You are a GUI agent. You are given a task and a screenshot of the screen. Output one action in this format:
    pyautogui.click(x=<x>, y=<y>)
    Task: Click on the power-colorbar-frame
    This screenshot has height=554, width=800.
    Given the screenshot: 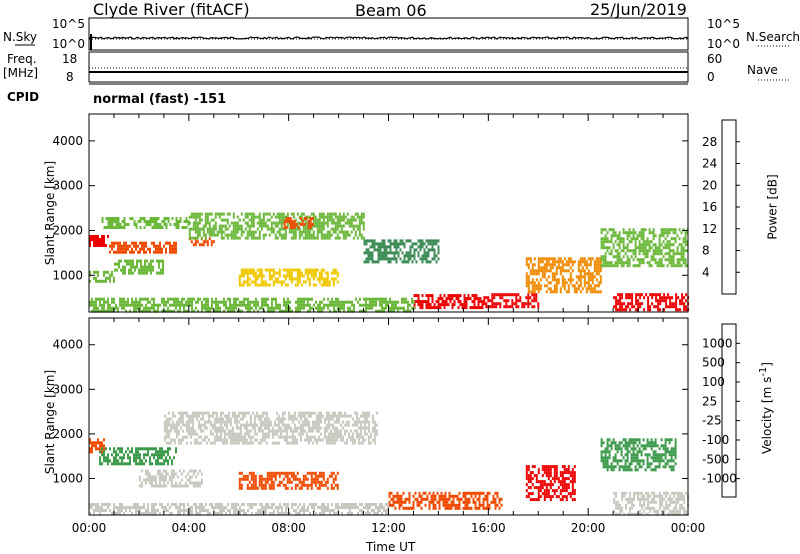 What is the action you would take?
    pyautogui.click(x=729, y=207)
    